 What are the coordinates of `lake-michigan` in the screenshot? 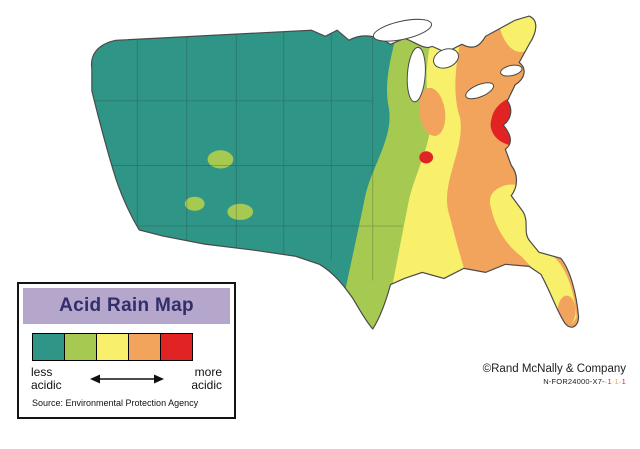 It's located at (416, 74).